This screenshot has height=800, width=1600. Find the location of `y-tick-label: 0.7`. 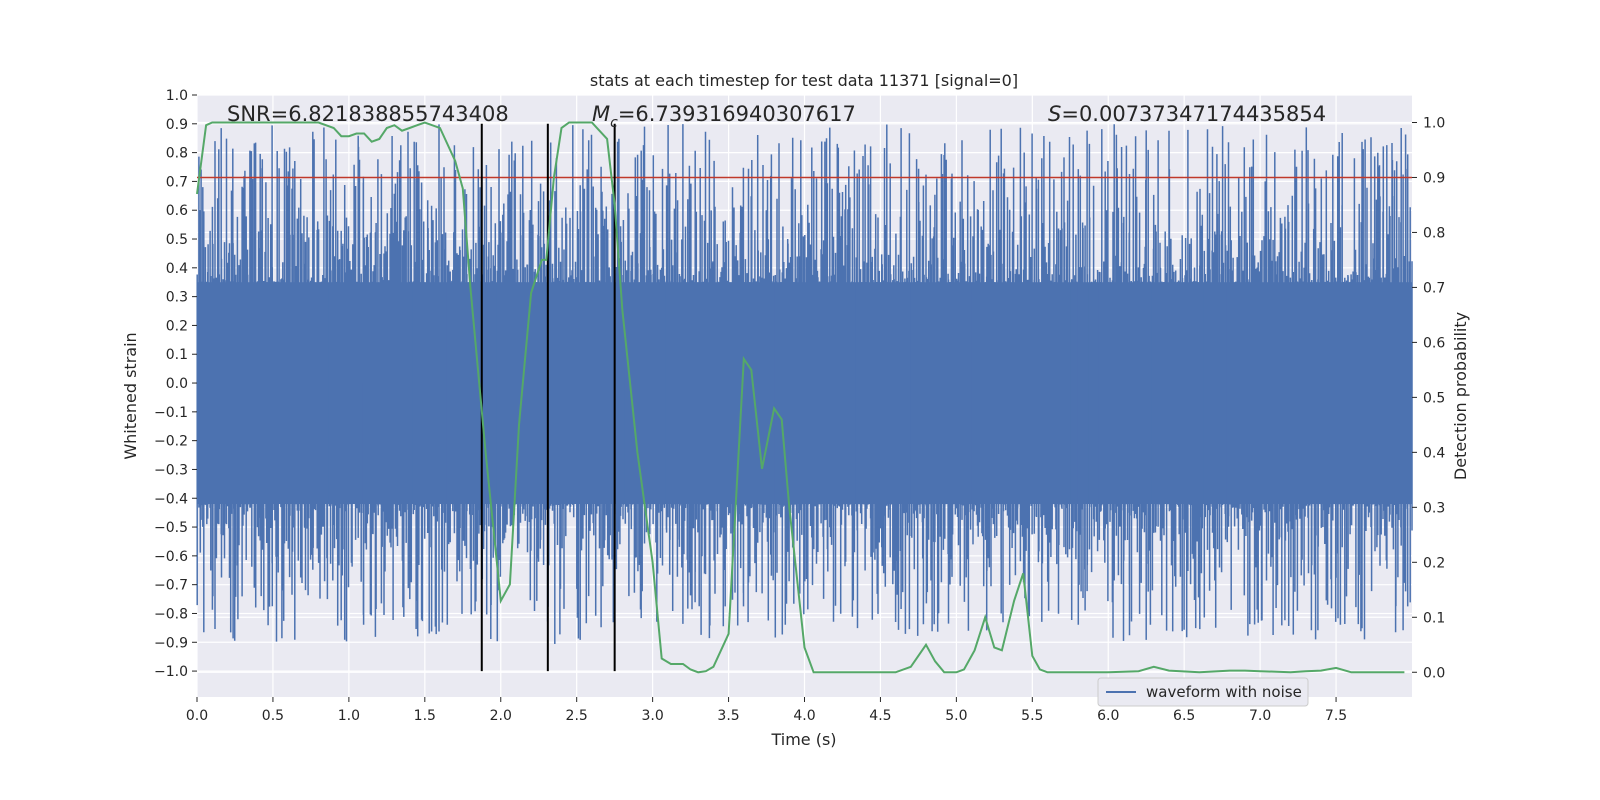

y-tick-label: 0.7 is located at coordinates (177, 182).